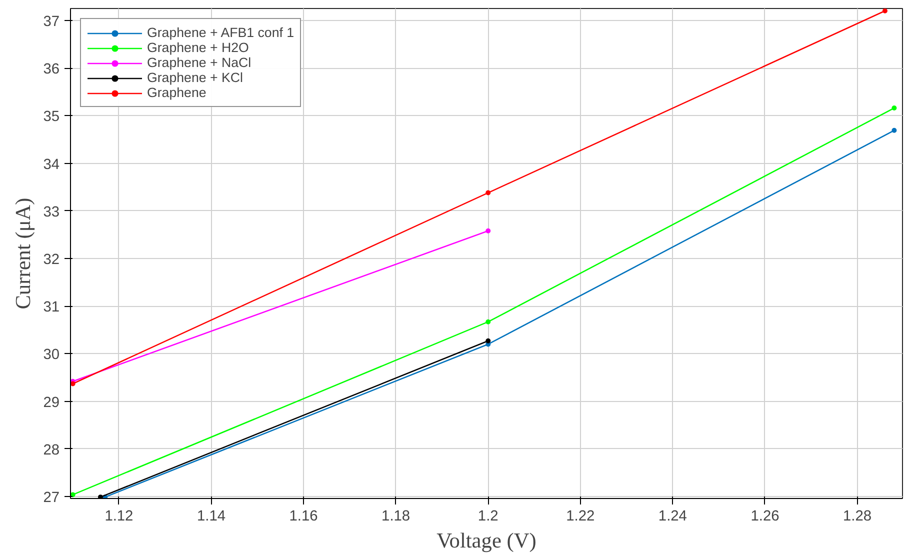 The width and height of the screenshot is (916, 560). What do you see at coordinates (857, 516) in the screenshot?
I see `x-tick-label: 1.28` at bounding box center [857, 516].